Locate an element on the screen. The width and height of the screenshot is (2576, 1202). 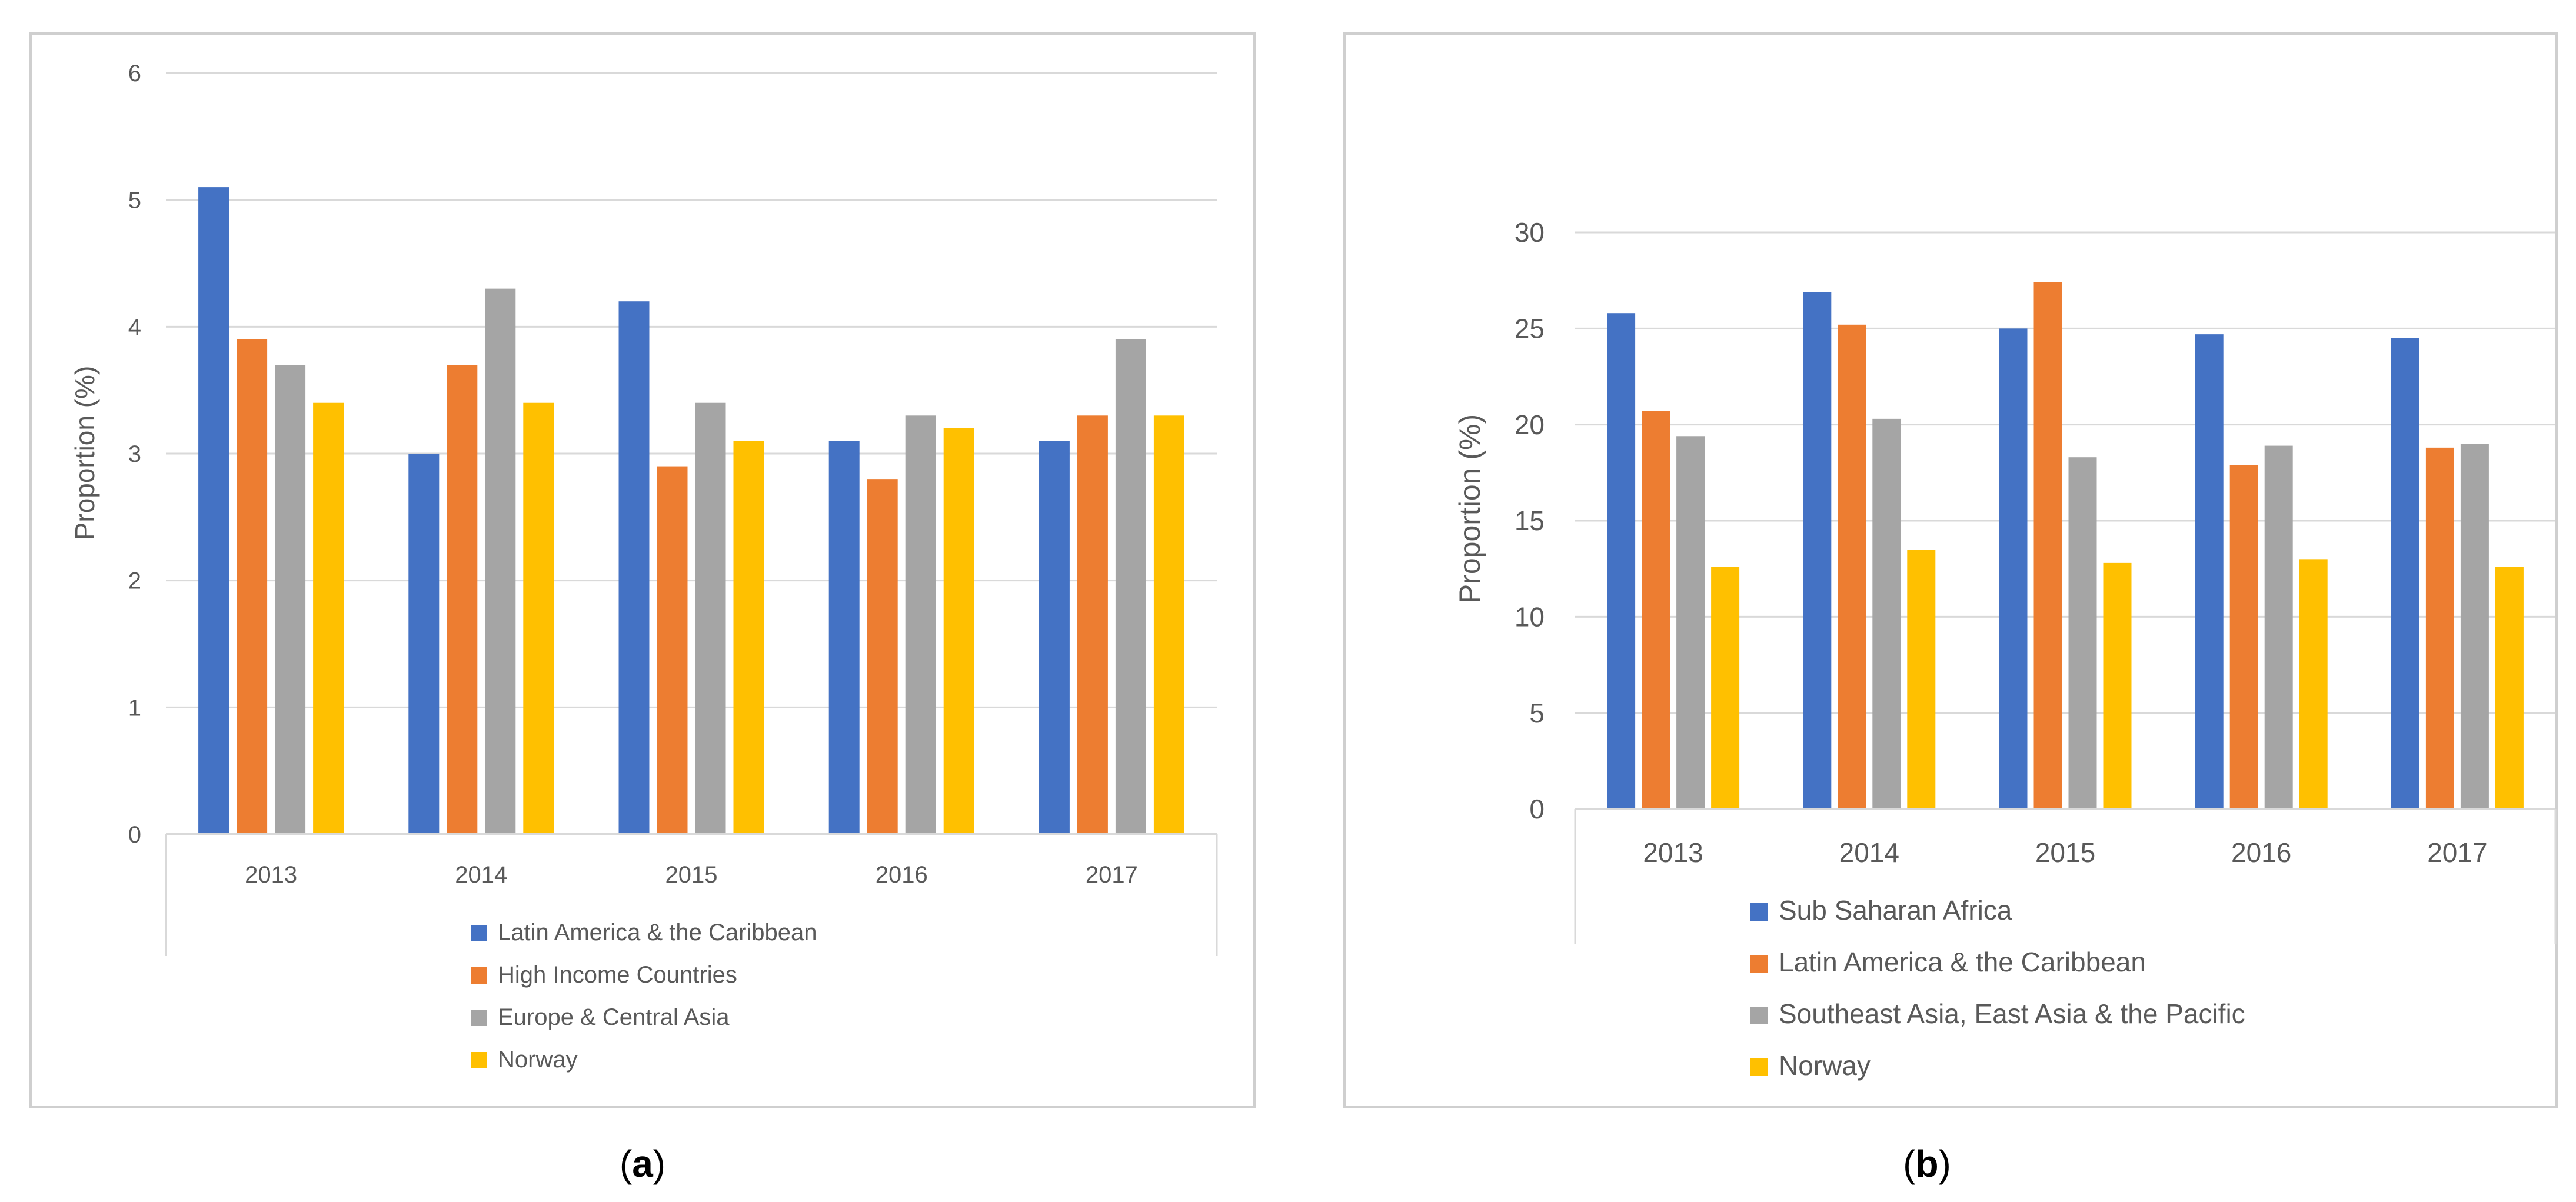
panel-caption: (a) is located at coordinates (642, 1164).